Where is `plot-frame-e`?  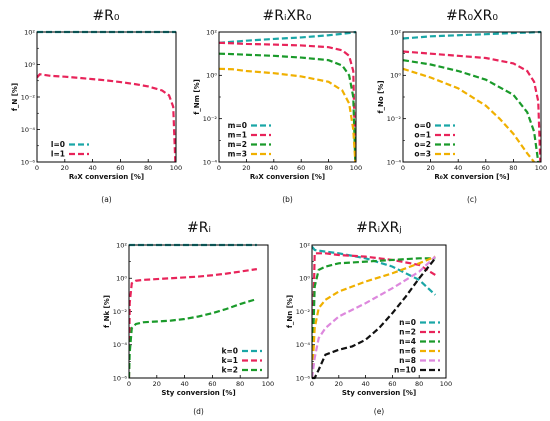 plot-frame-e is located at coordinates (379, 311).